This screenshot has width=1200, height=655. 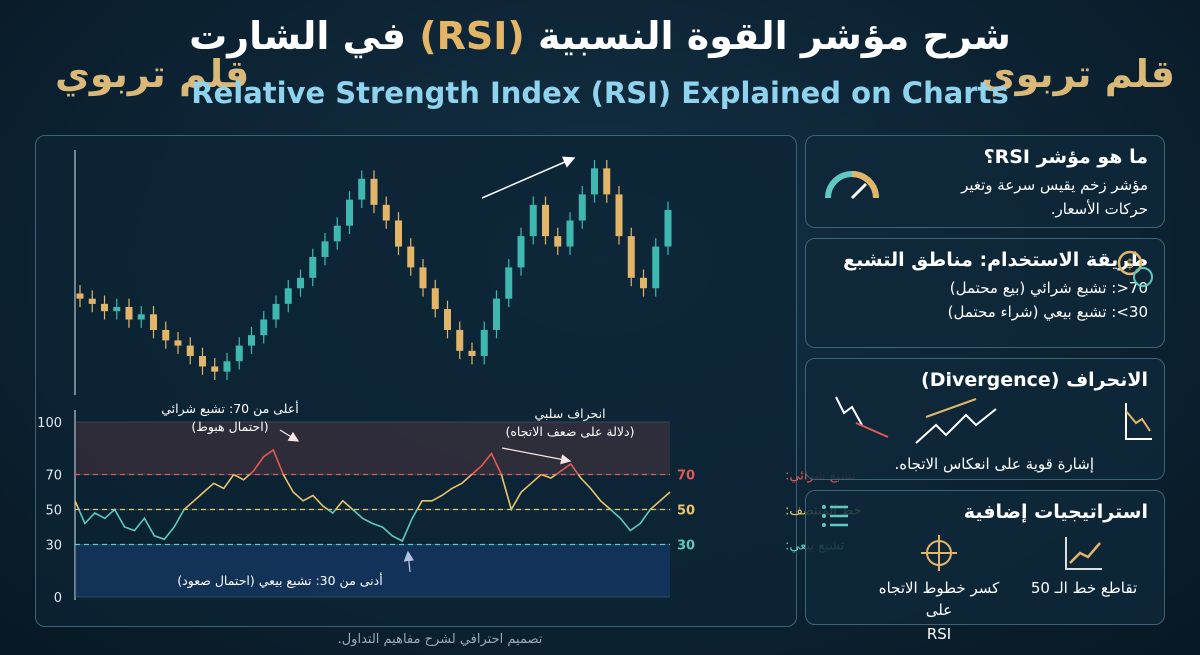 What do you see at coordinates (440, 639) in the screenshot?
I see `footer: تصميم احترافي لشرح مفاهيم التداول.` at bounding box center [440, 639].